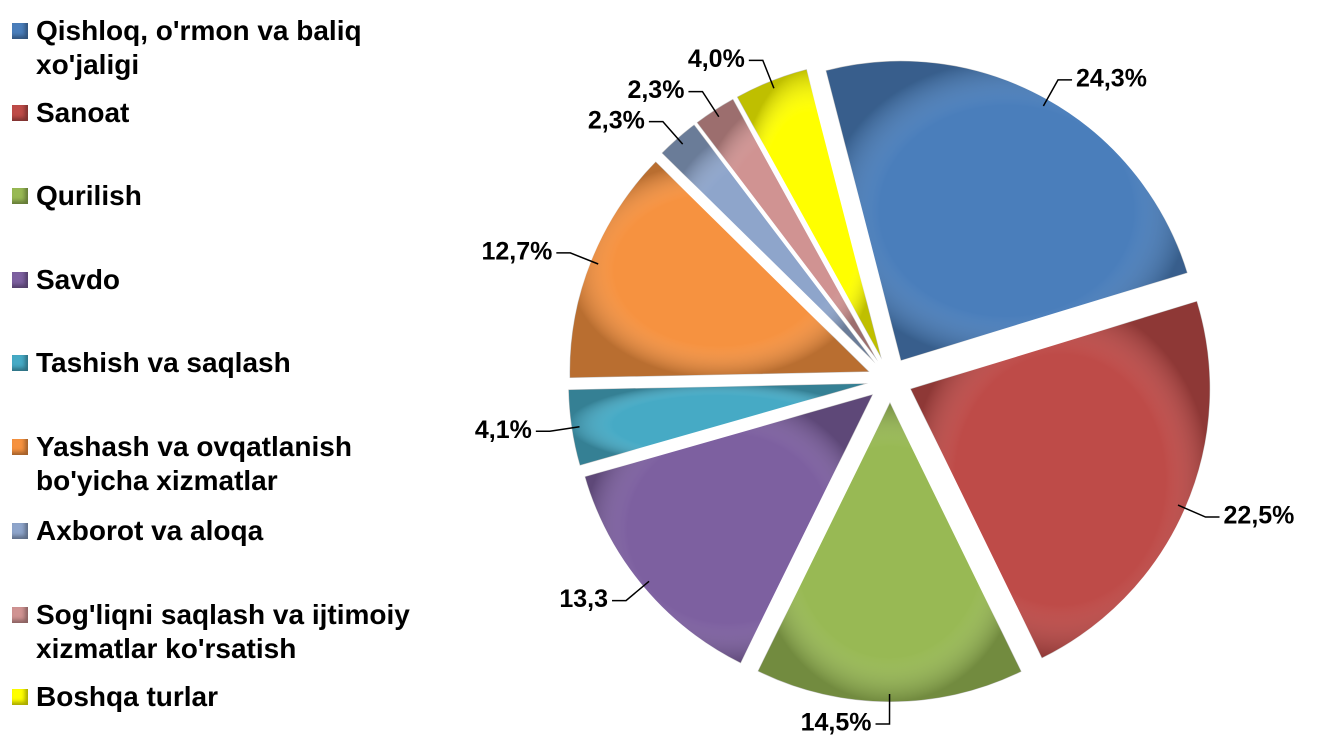 The image size is (1341, 745). I want to click on legend-item: Qishloq, o'rmon va baliq xo'jaligi, so click(227, 48).